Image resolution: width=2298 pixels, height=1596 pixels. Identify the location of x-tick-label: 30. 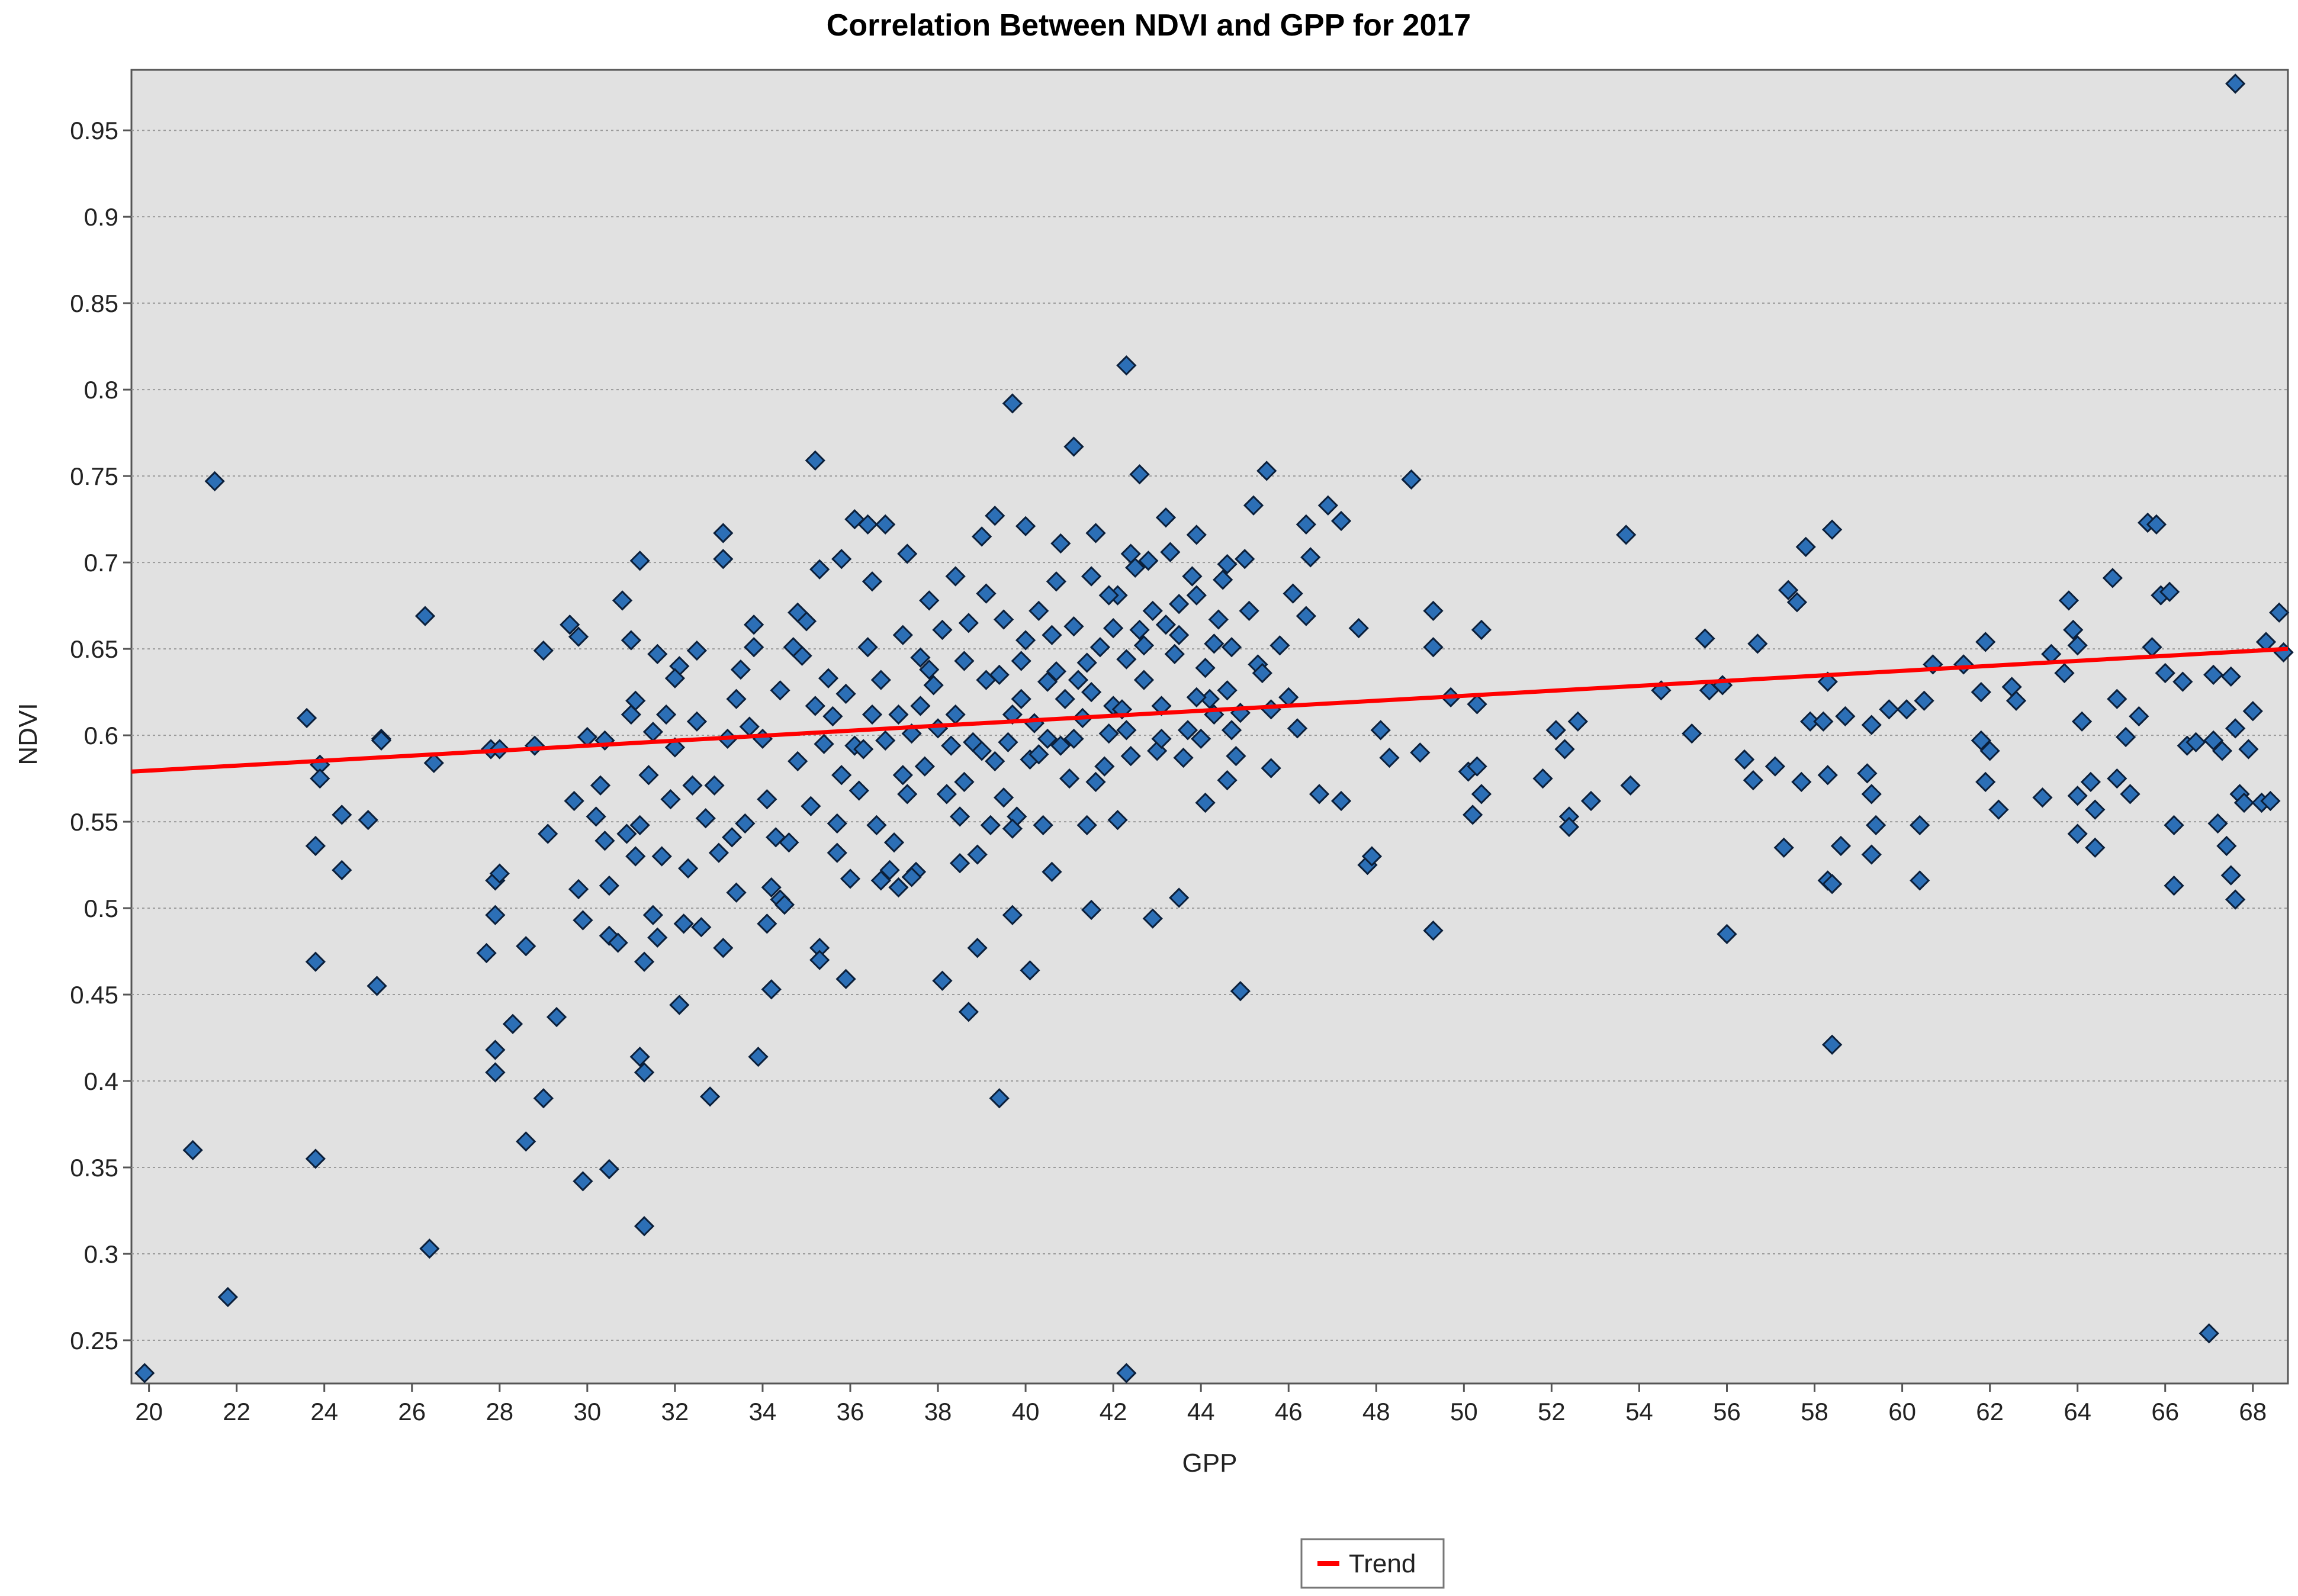
(587, 1412).